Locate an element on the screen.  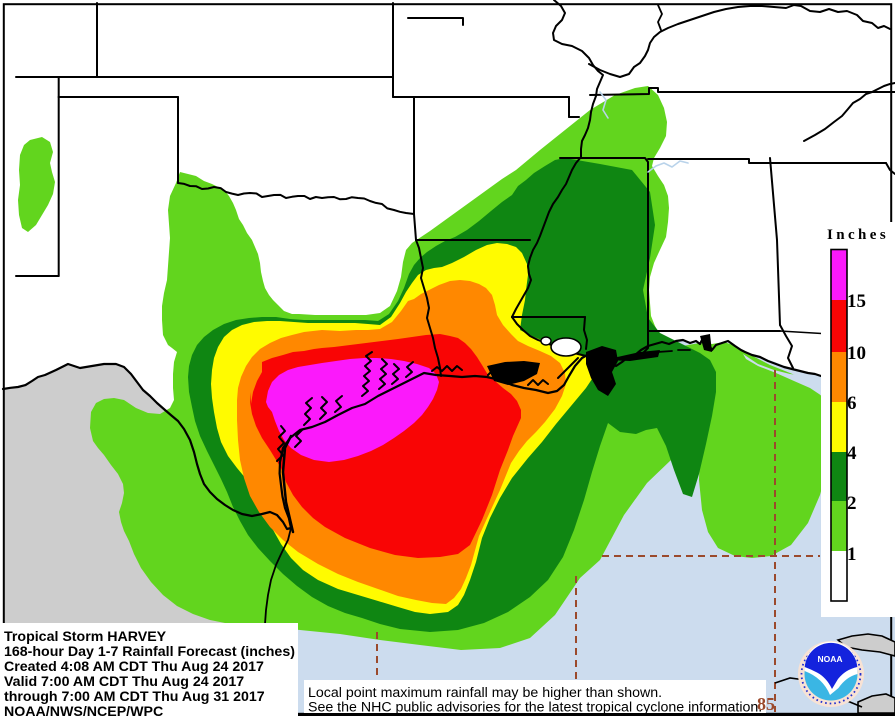
svg-text: Tropical Storm HARVEY is located at coordinates (85, 637).